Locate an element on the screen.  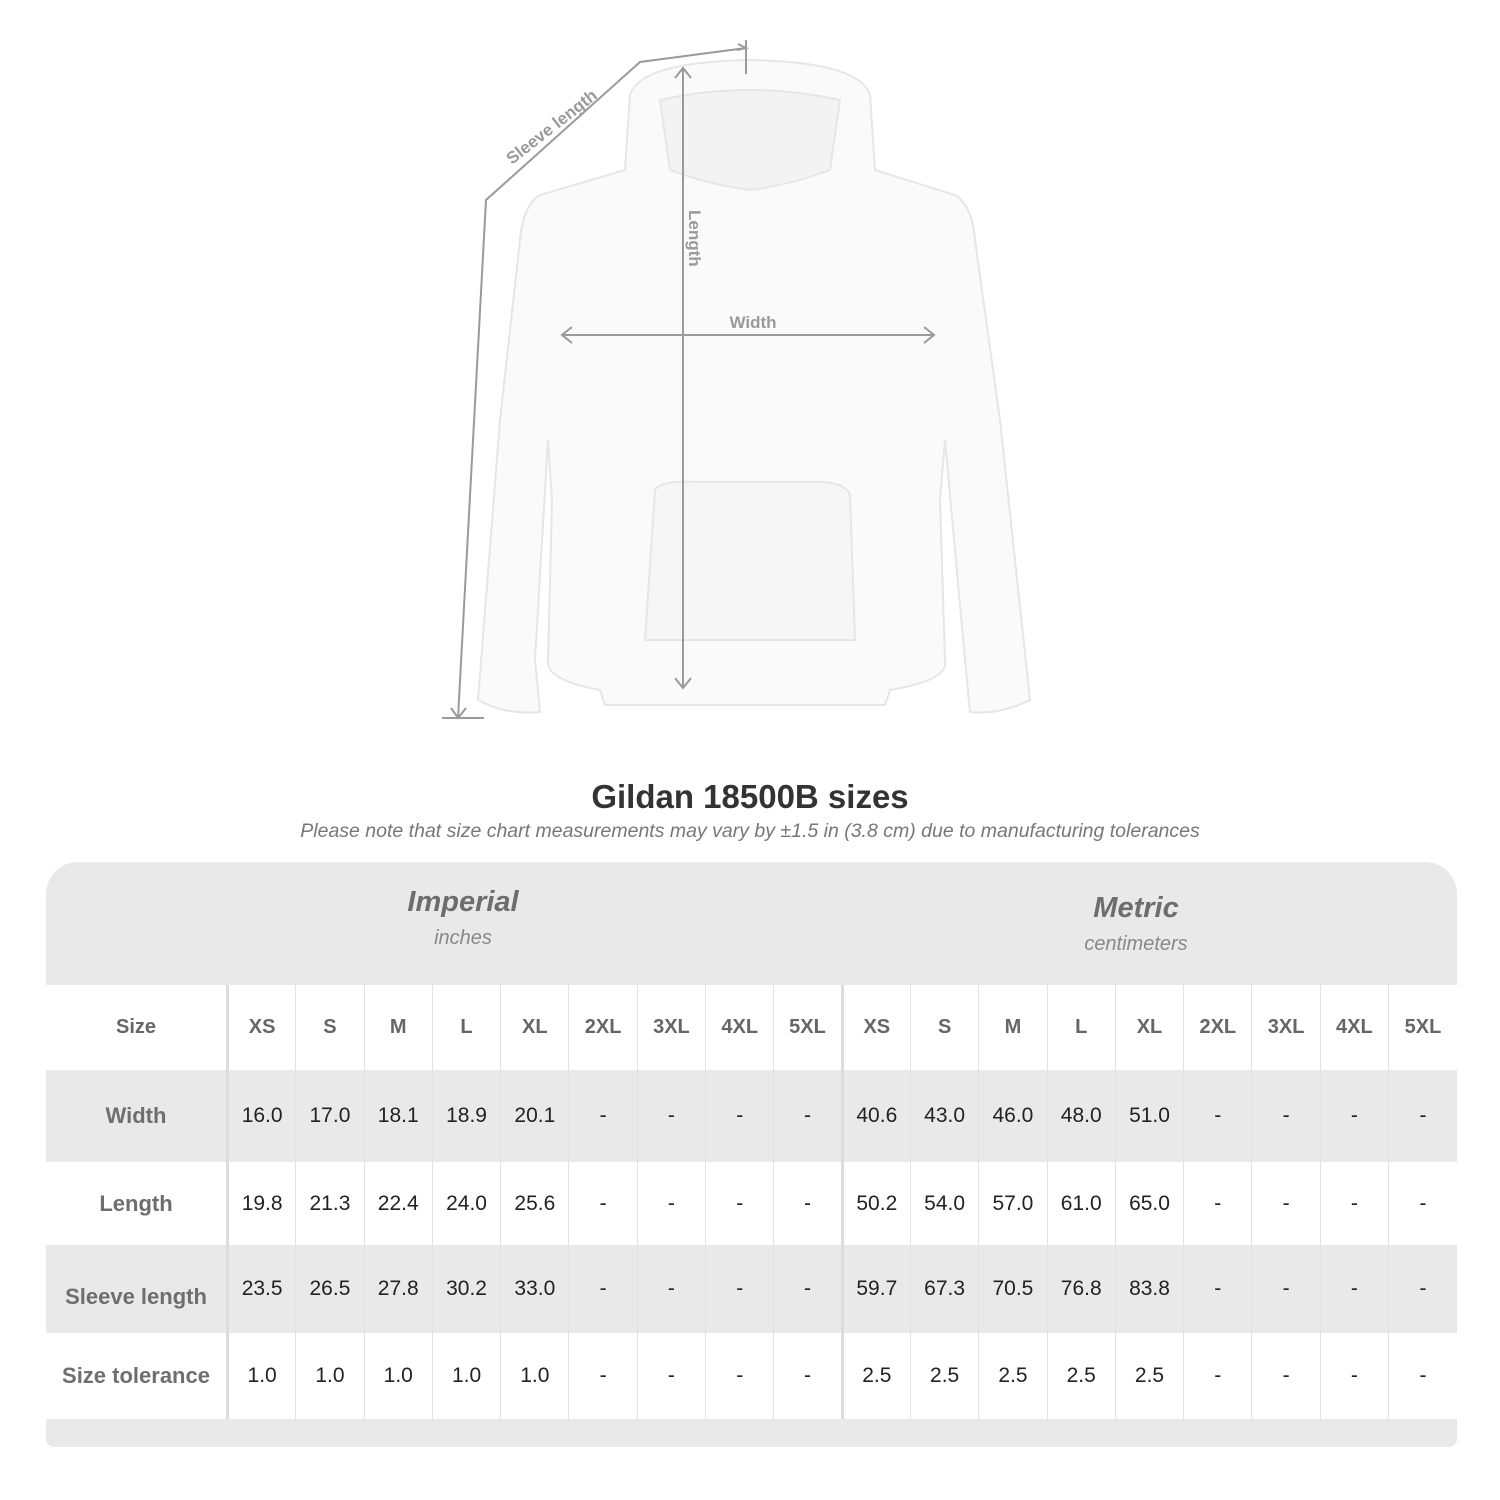
metric-value-cell: 67.3 is located at coordinates (944, 1289).